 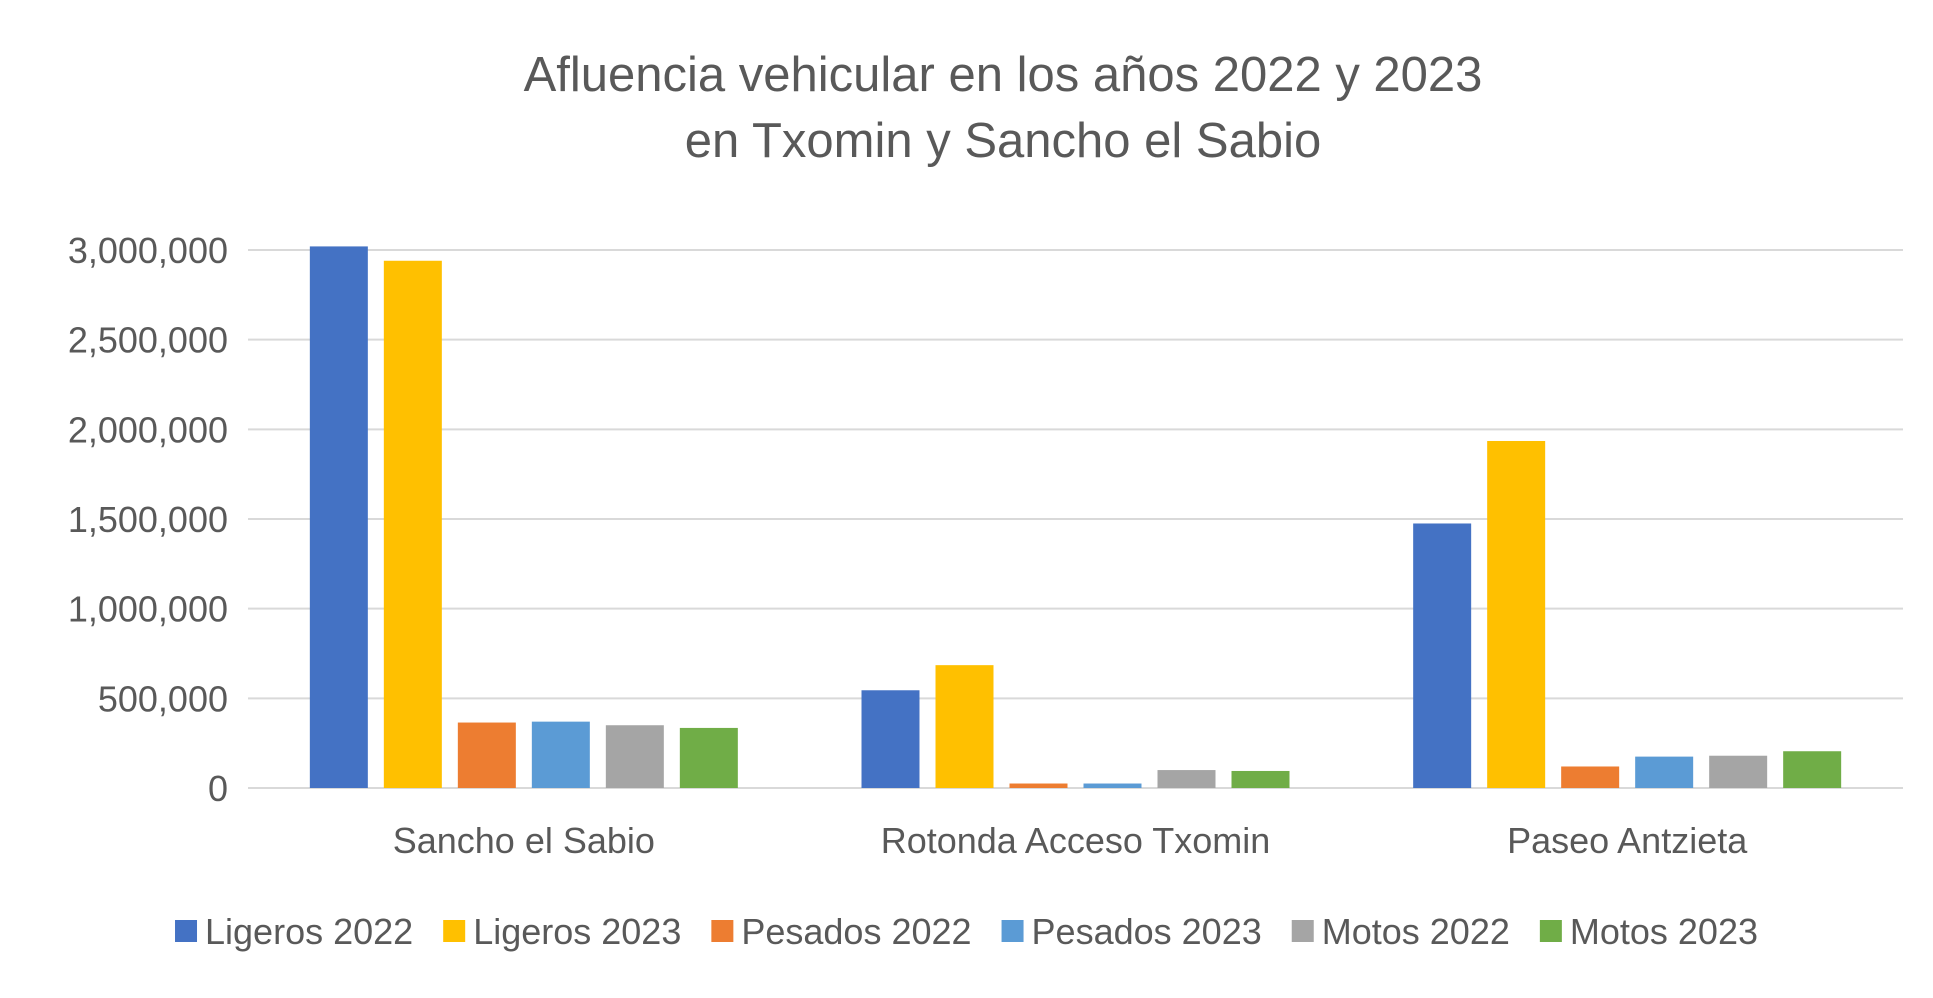 I want to click on legend-label: Ligeros 2022, so click(x=309, y=931).